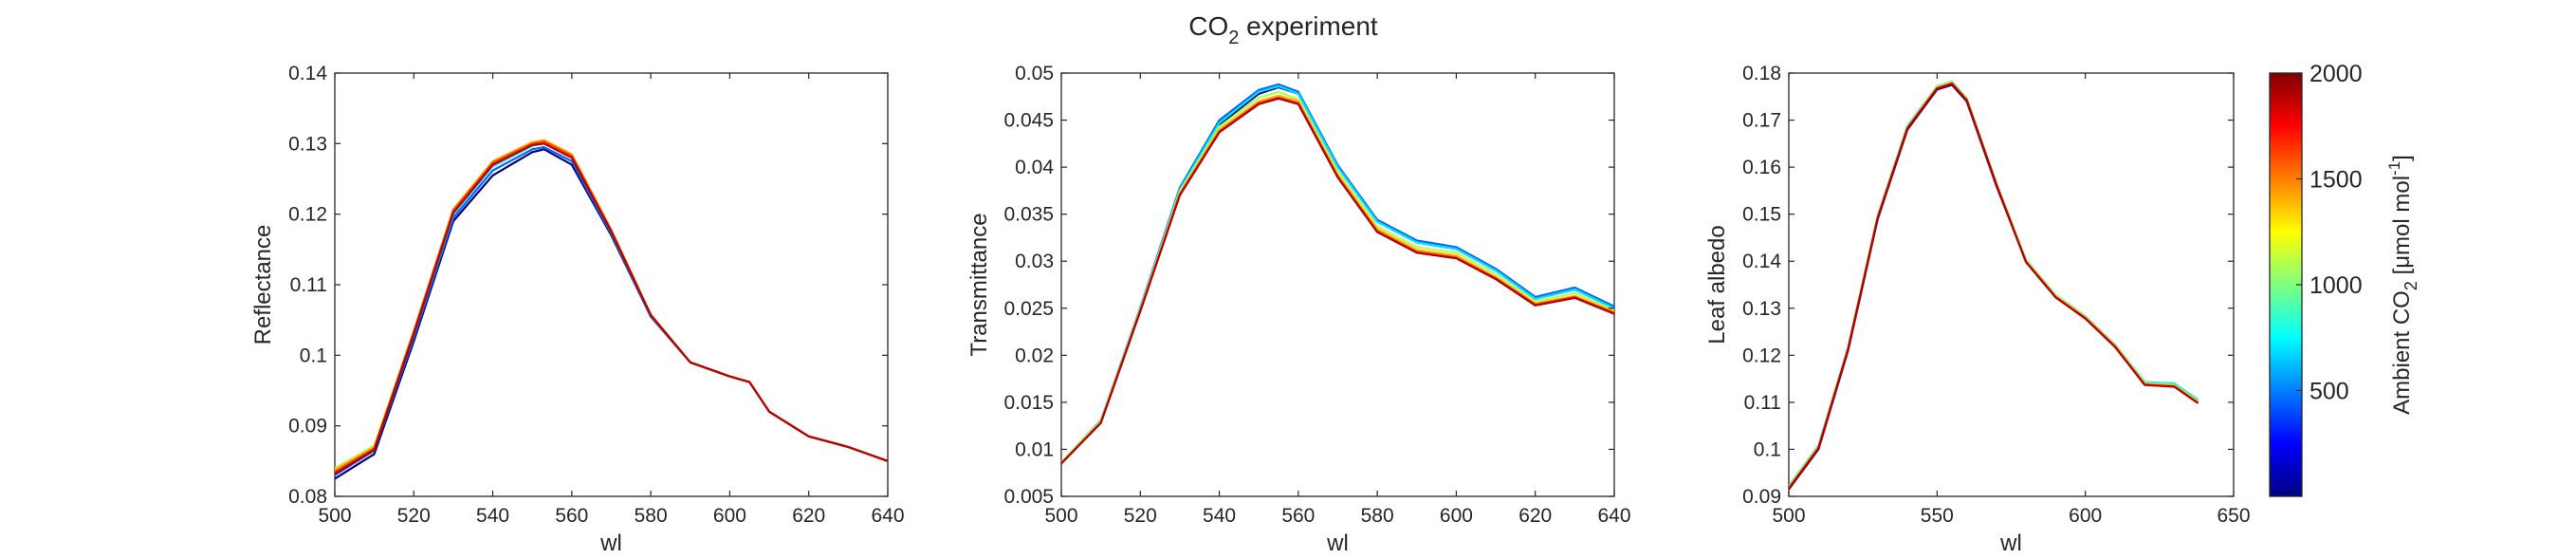 This screenshot has height=559, width=2576. Describe the element at coordinates (2329, 233) in the screenshot. I see `colorbar-ticks: 500 1000 1500 2000` at that location.